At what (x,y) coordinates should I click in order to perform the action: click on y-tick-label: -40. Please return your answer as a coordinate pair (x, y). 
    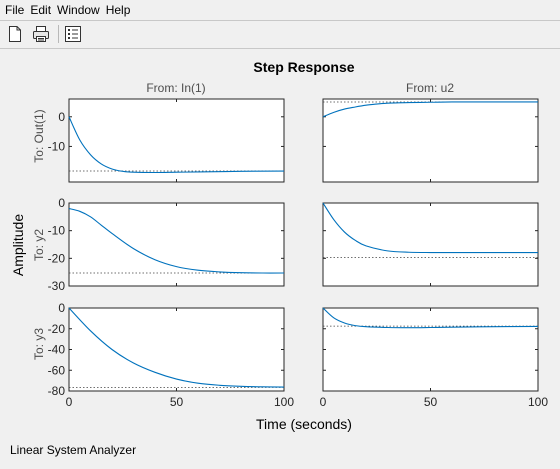
    Looking at the image, I should click on (57, 350).